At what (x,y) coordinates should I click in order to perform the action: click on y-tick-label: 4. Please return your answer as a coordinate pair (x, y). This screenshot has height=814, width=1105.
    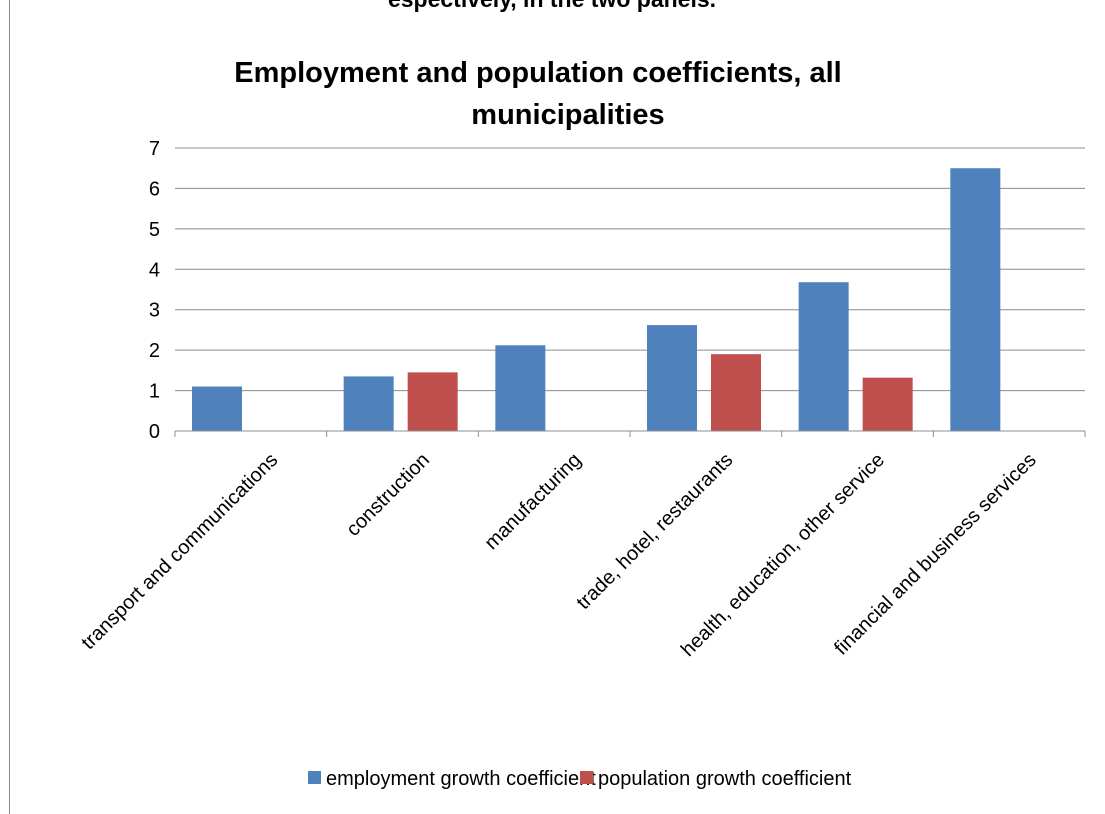
    Looking at the image, I should click on (154, 270).